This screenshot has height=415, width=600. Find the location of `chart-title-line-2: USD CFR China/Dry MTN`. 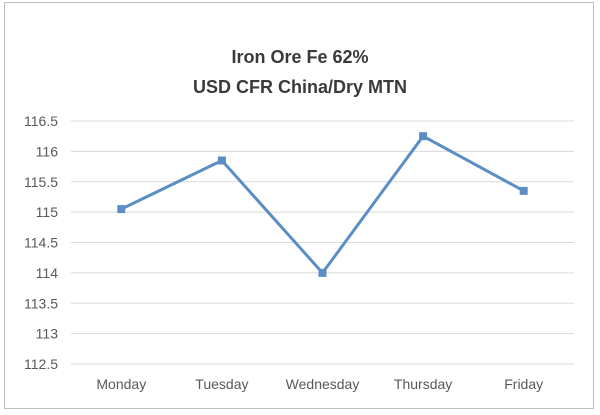

chart-title-line-2: USD CFR China/Dry MTN is located at coordinates (299, 87).